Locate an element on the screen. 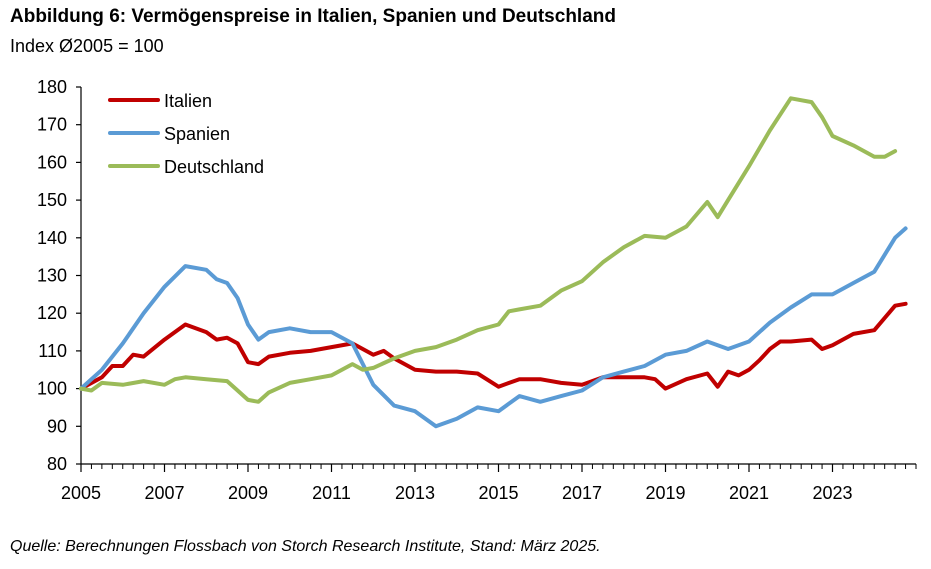  x-tick-label: 2013 is located at coordinates (415, 493).